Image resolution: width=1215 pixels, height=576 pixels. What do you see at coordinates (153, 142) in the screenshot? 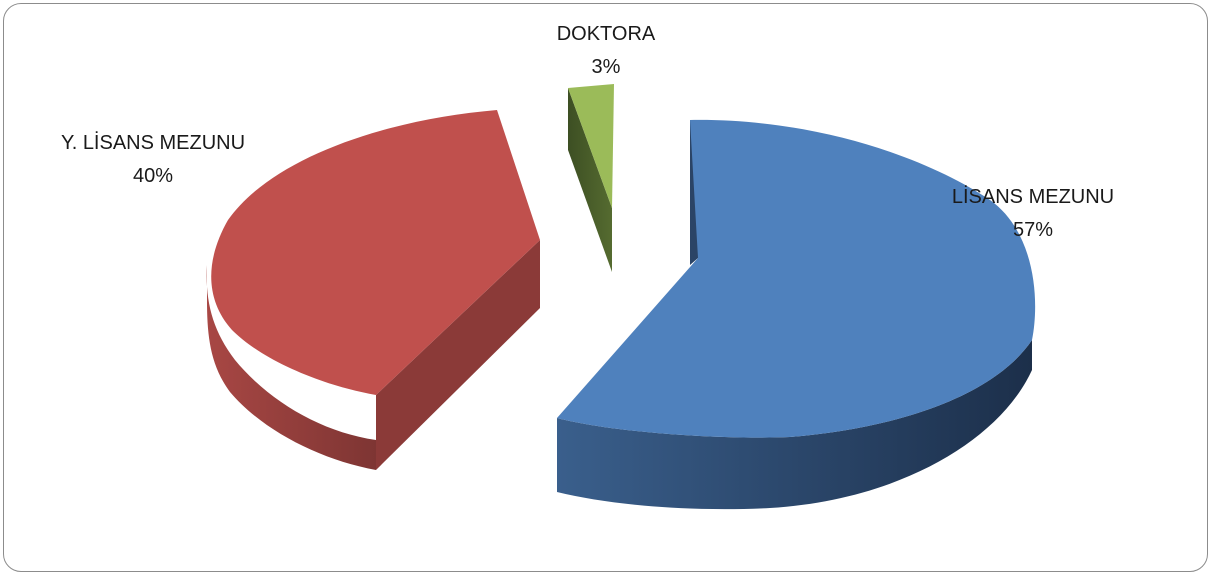
I see `slice-category-label-yuksek-lisans: Y. LİSANS MEZUNU` at bounding box center [153, 142].